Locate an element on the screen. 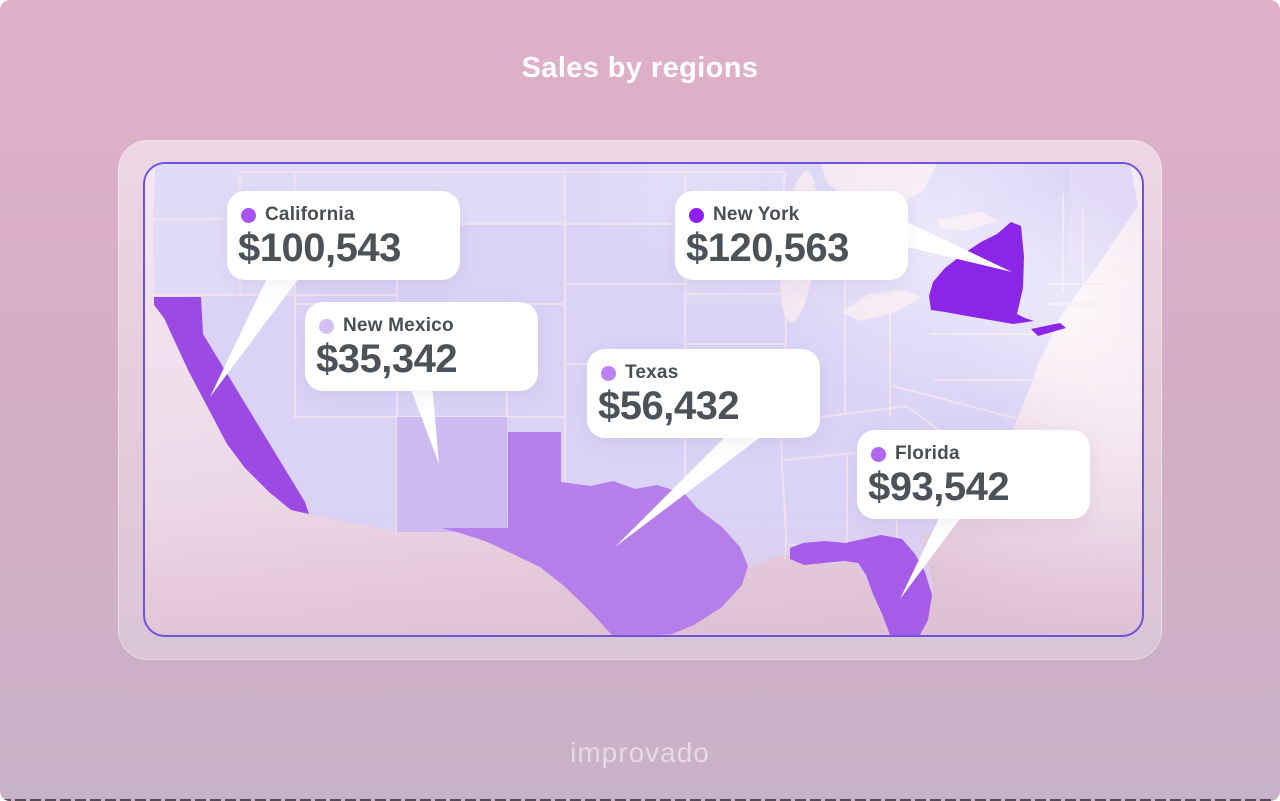  callout-tail-texas is located at coordinates (692, 488).